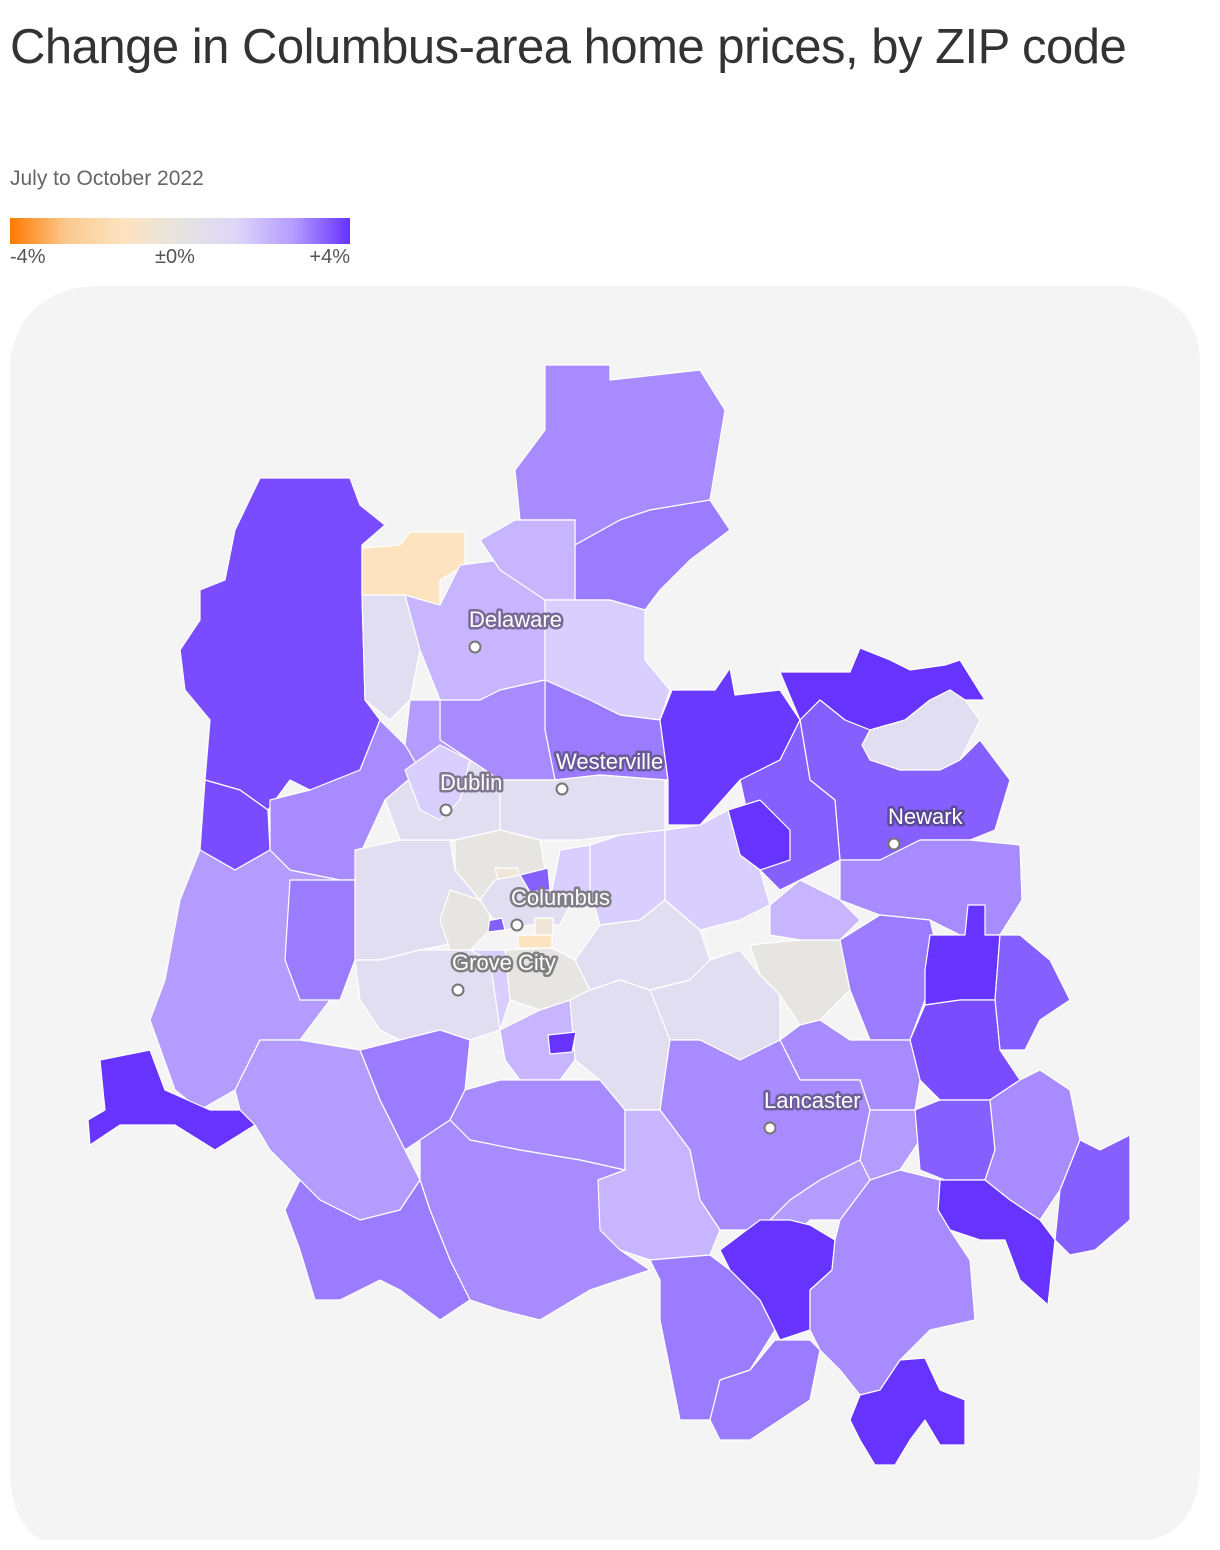 This screenshot has width=1220, height=1550. What do you see at coordinates (504, 962) in the screenshot?
I see `city-label: Grove City` at bounding box center [504, 962].